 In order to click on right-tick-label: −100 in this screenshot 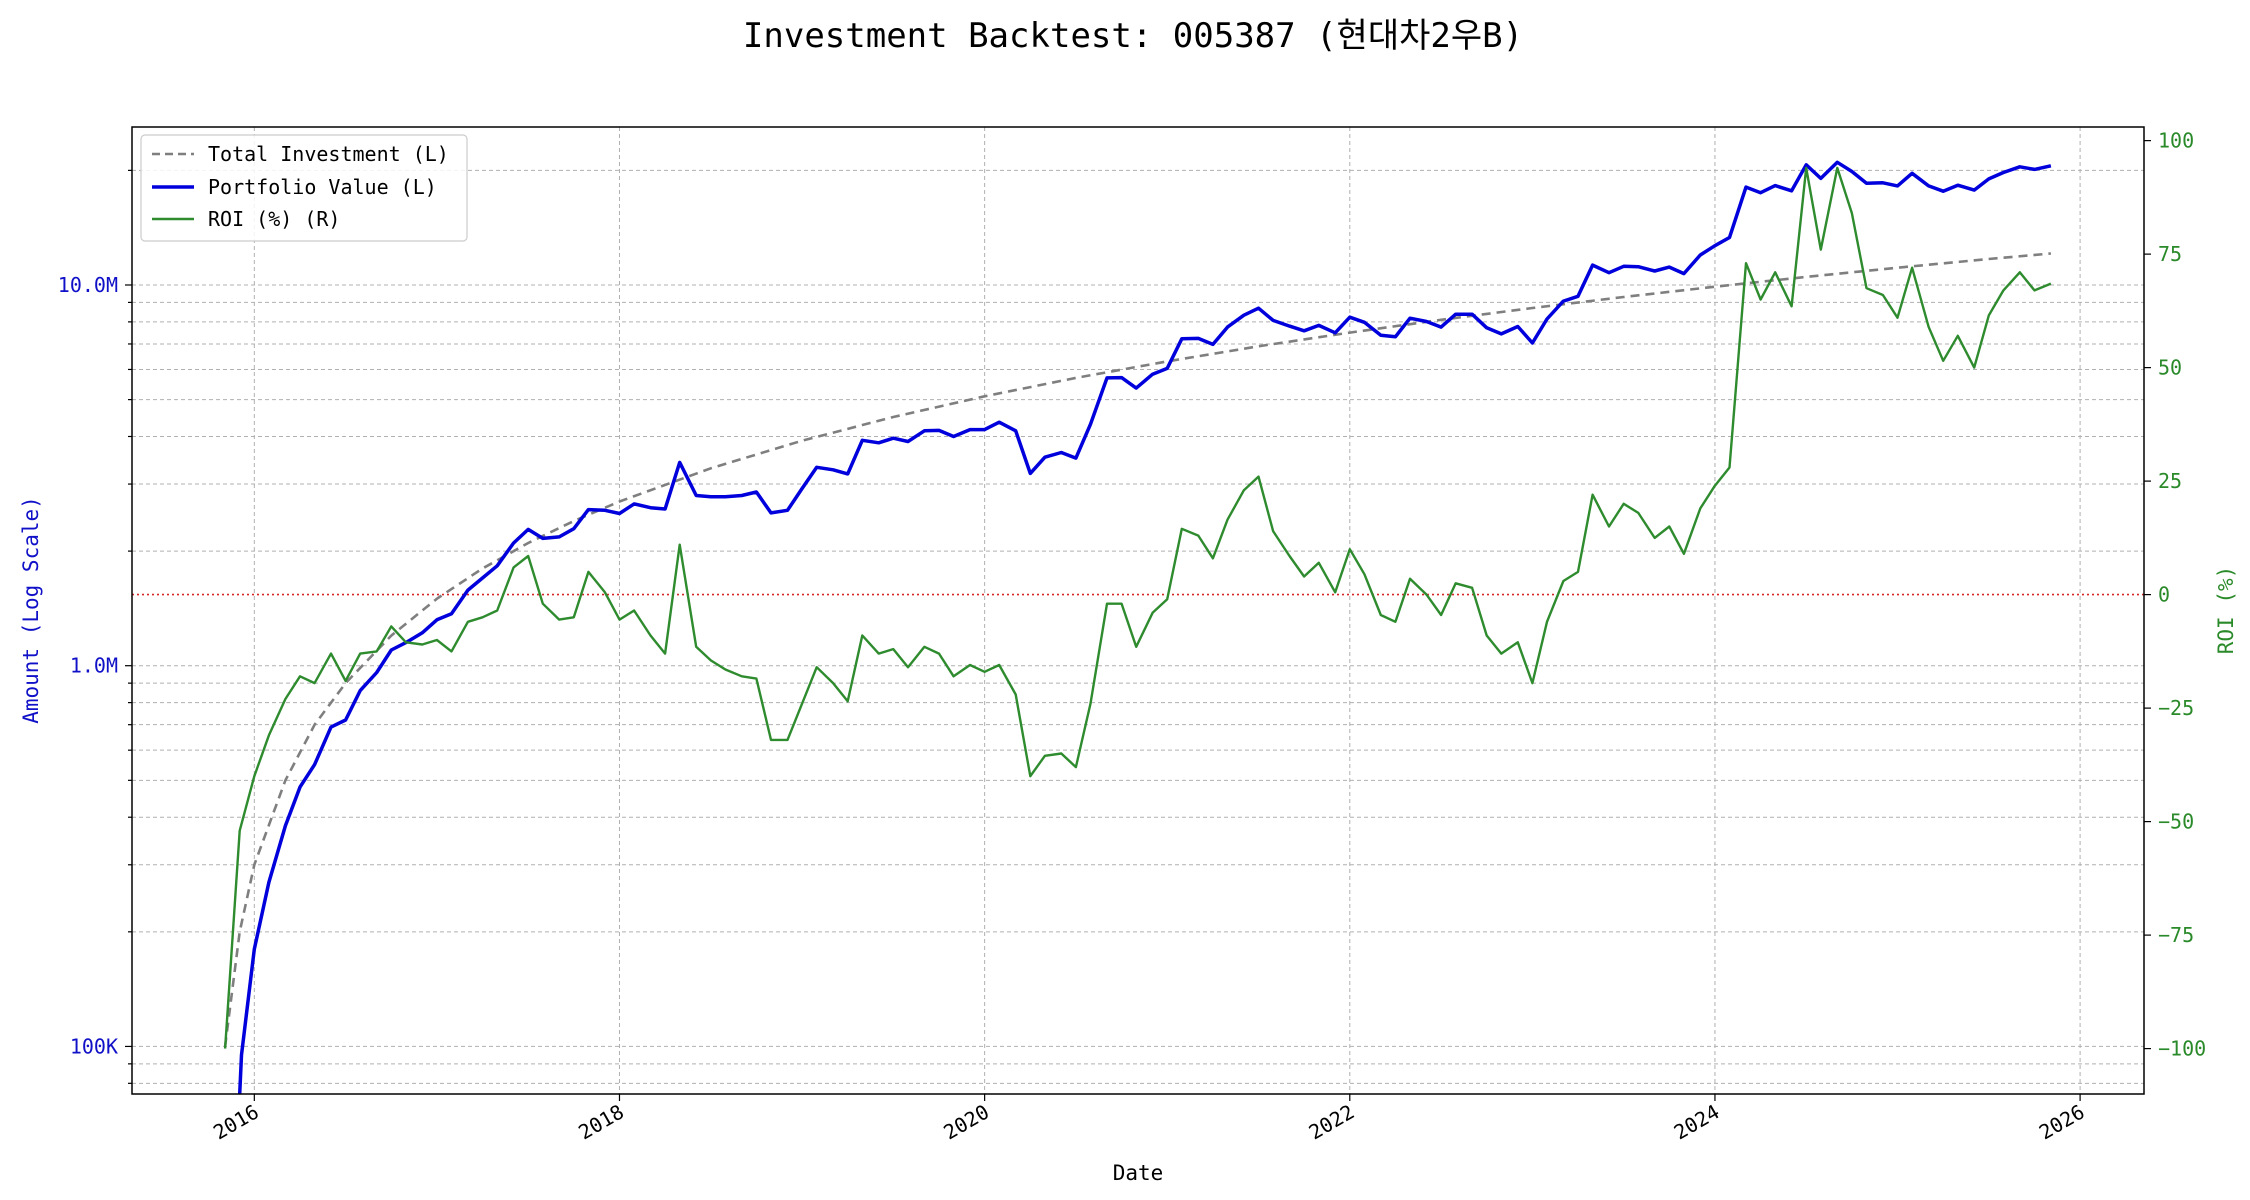, I will do `click(2182, 1049)`.